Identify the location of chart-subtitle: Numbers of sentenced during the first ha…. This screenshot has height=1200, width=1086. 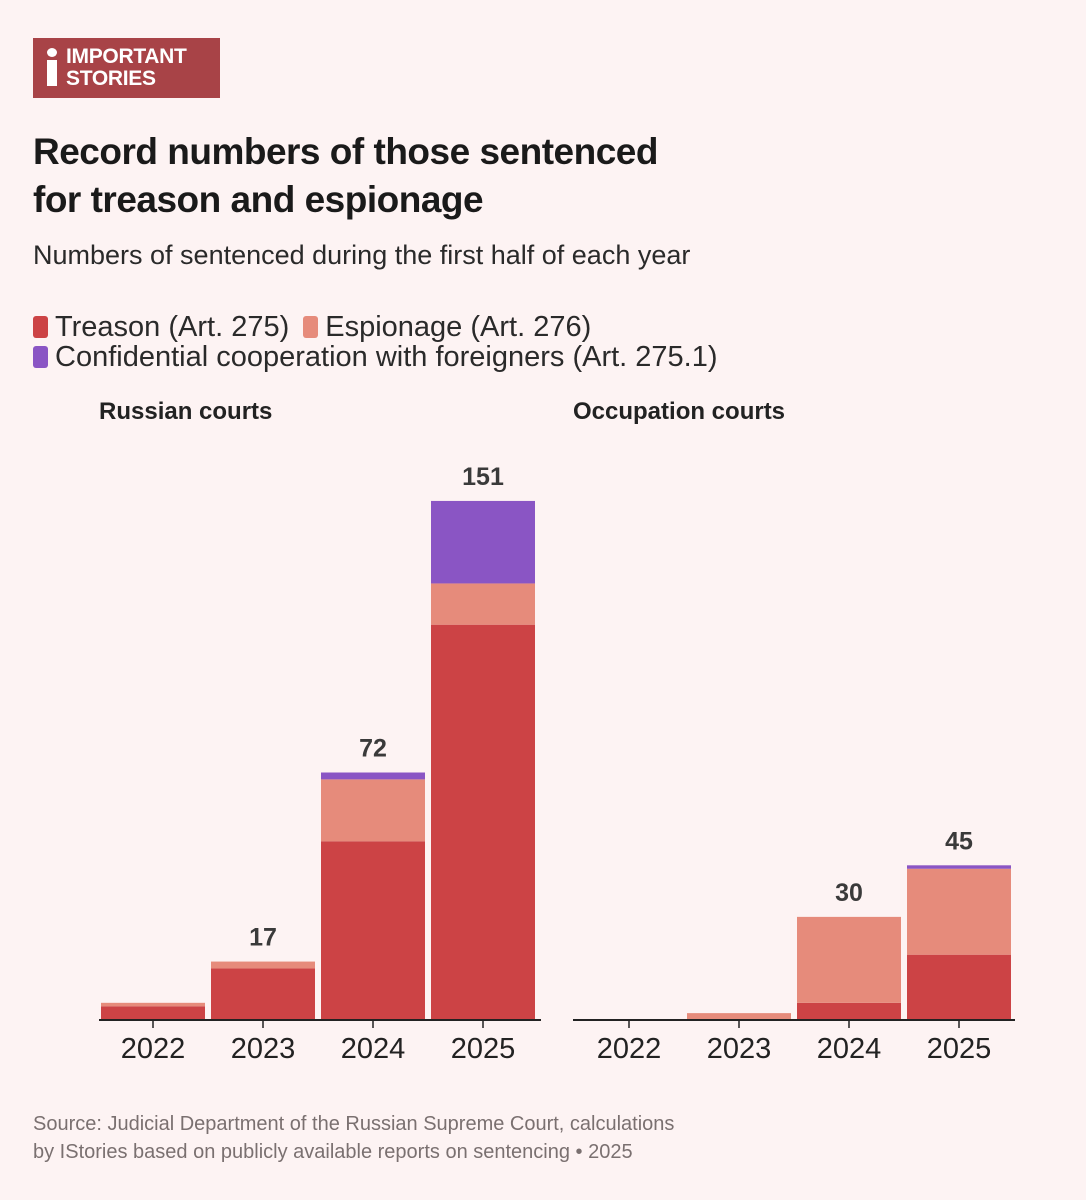
(362, 255).